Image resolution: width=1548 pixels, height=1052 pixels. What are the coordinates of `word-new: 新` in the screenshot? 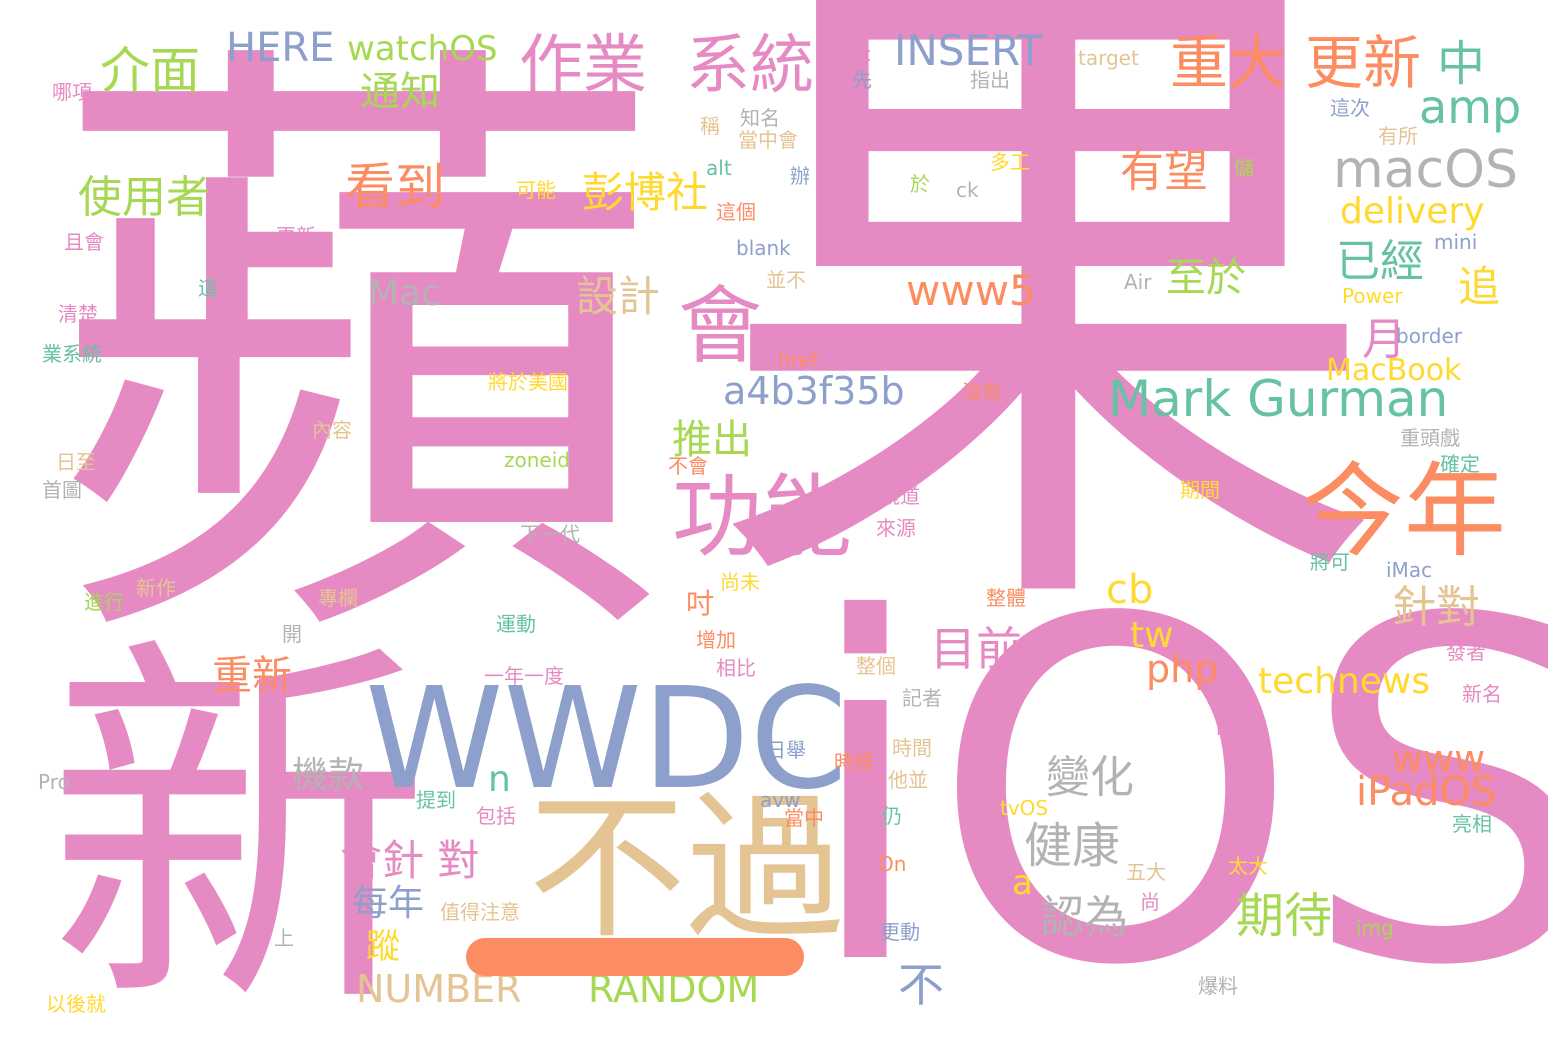 It's located at (238, 830).